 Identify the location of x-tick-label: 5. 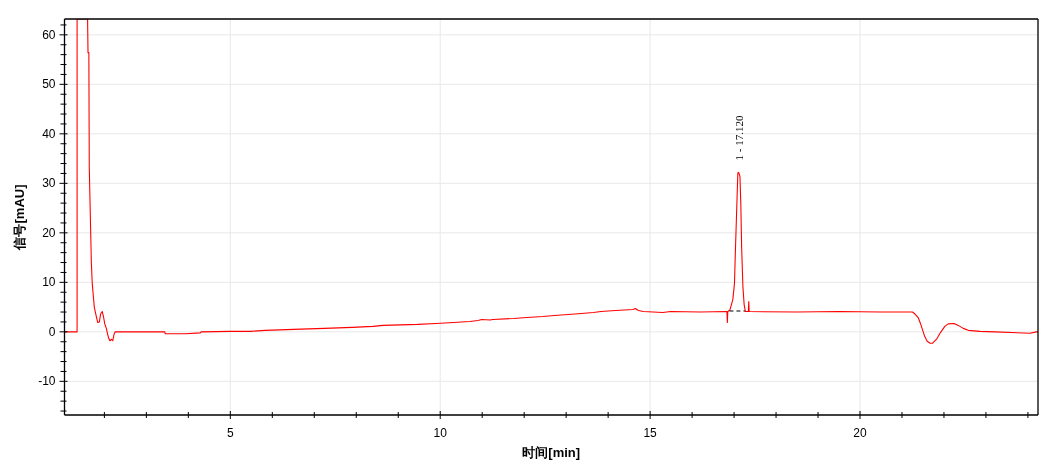
(230, 433).